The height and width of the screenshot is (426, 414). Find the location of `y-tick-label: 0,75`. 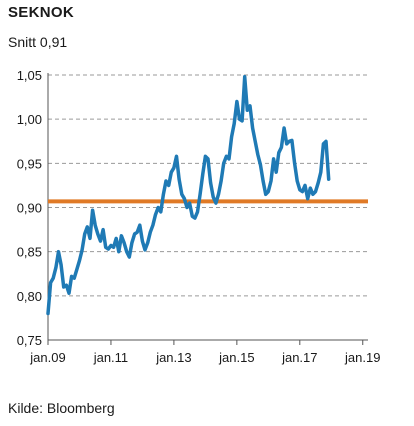

y-tick-label: 0,75 is located at coordinates (29, 340).